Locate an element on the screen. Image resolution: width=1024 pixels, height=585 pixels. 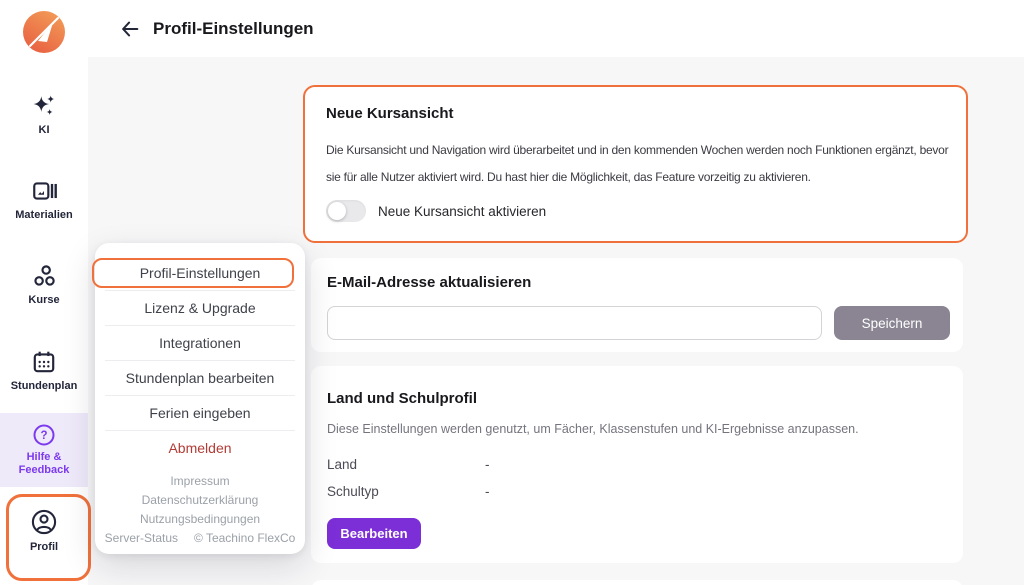
toggle-knob is located at coordinates (337, 211).